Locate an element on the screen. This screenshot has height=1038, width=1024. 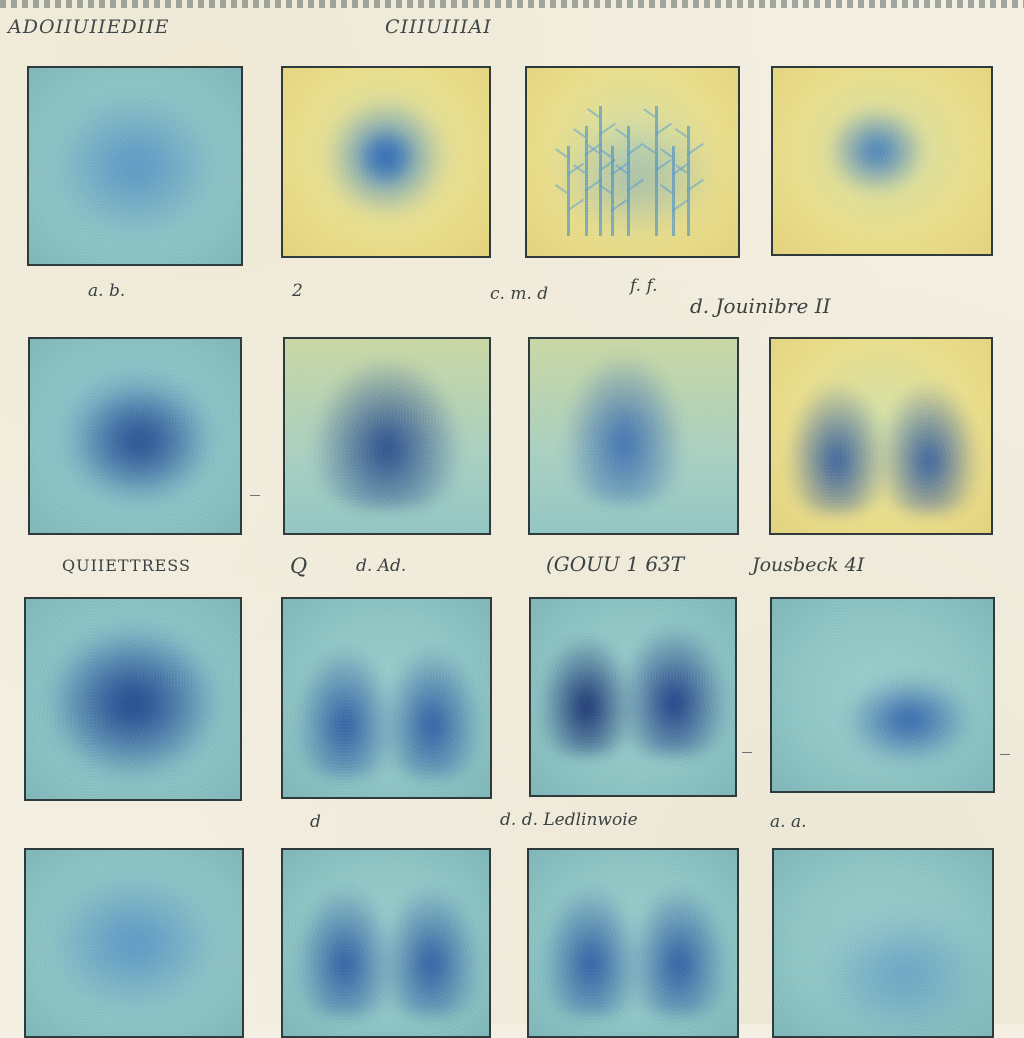
caption-3c: a. a. is located at coordinates (788, 822).